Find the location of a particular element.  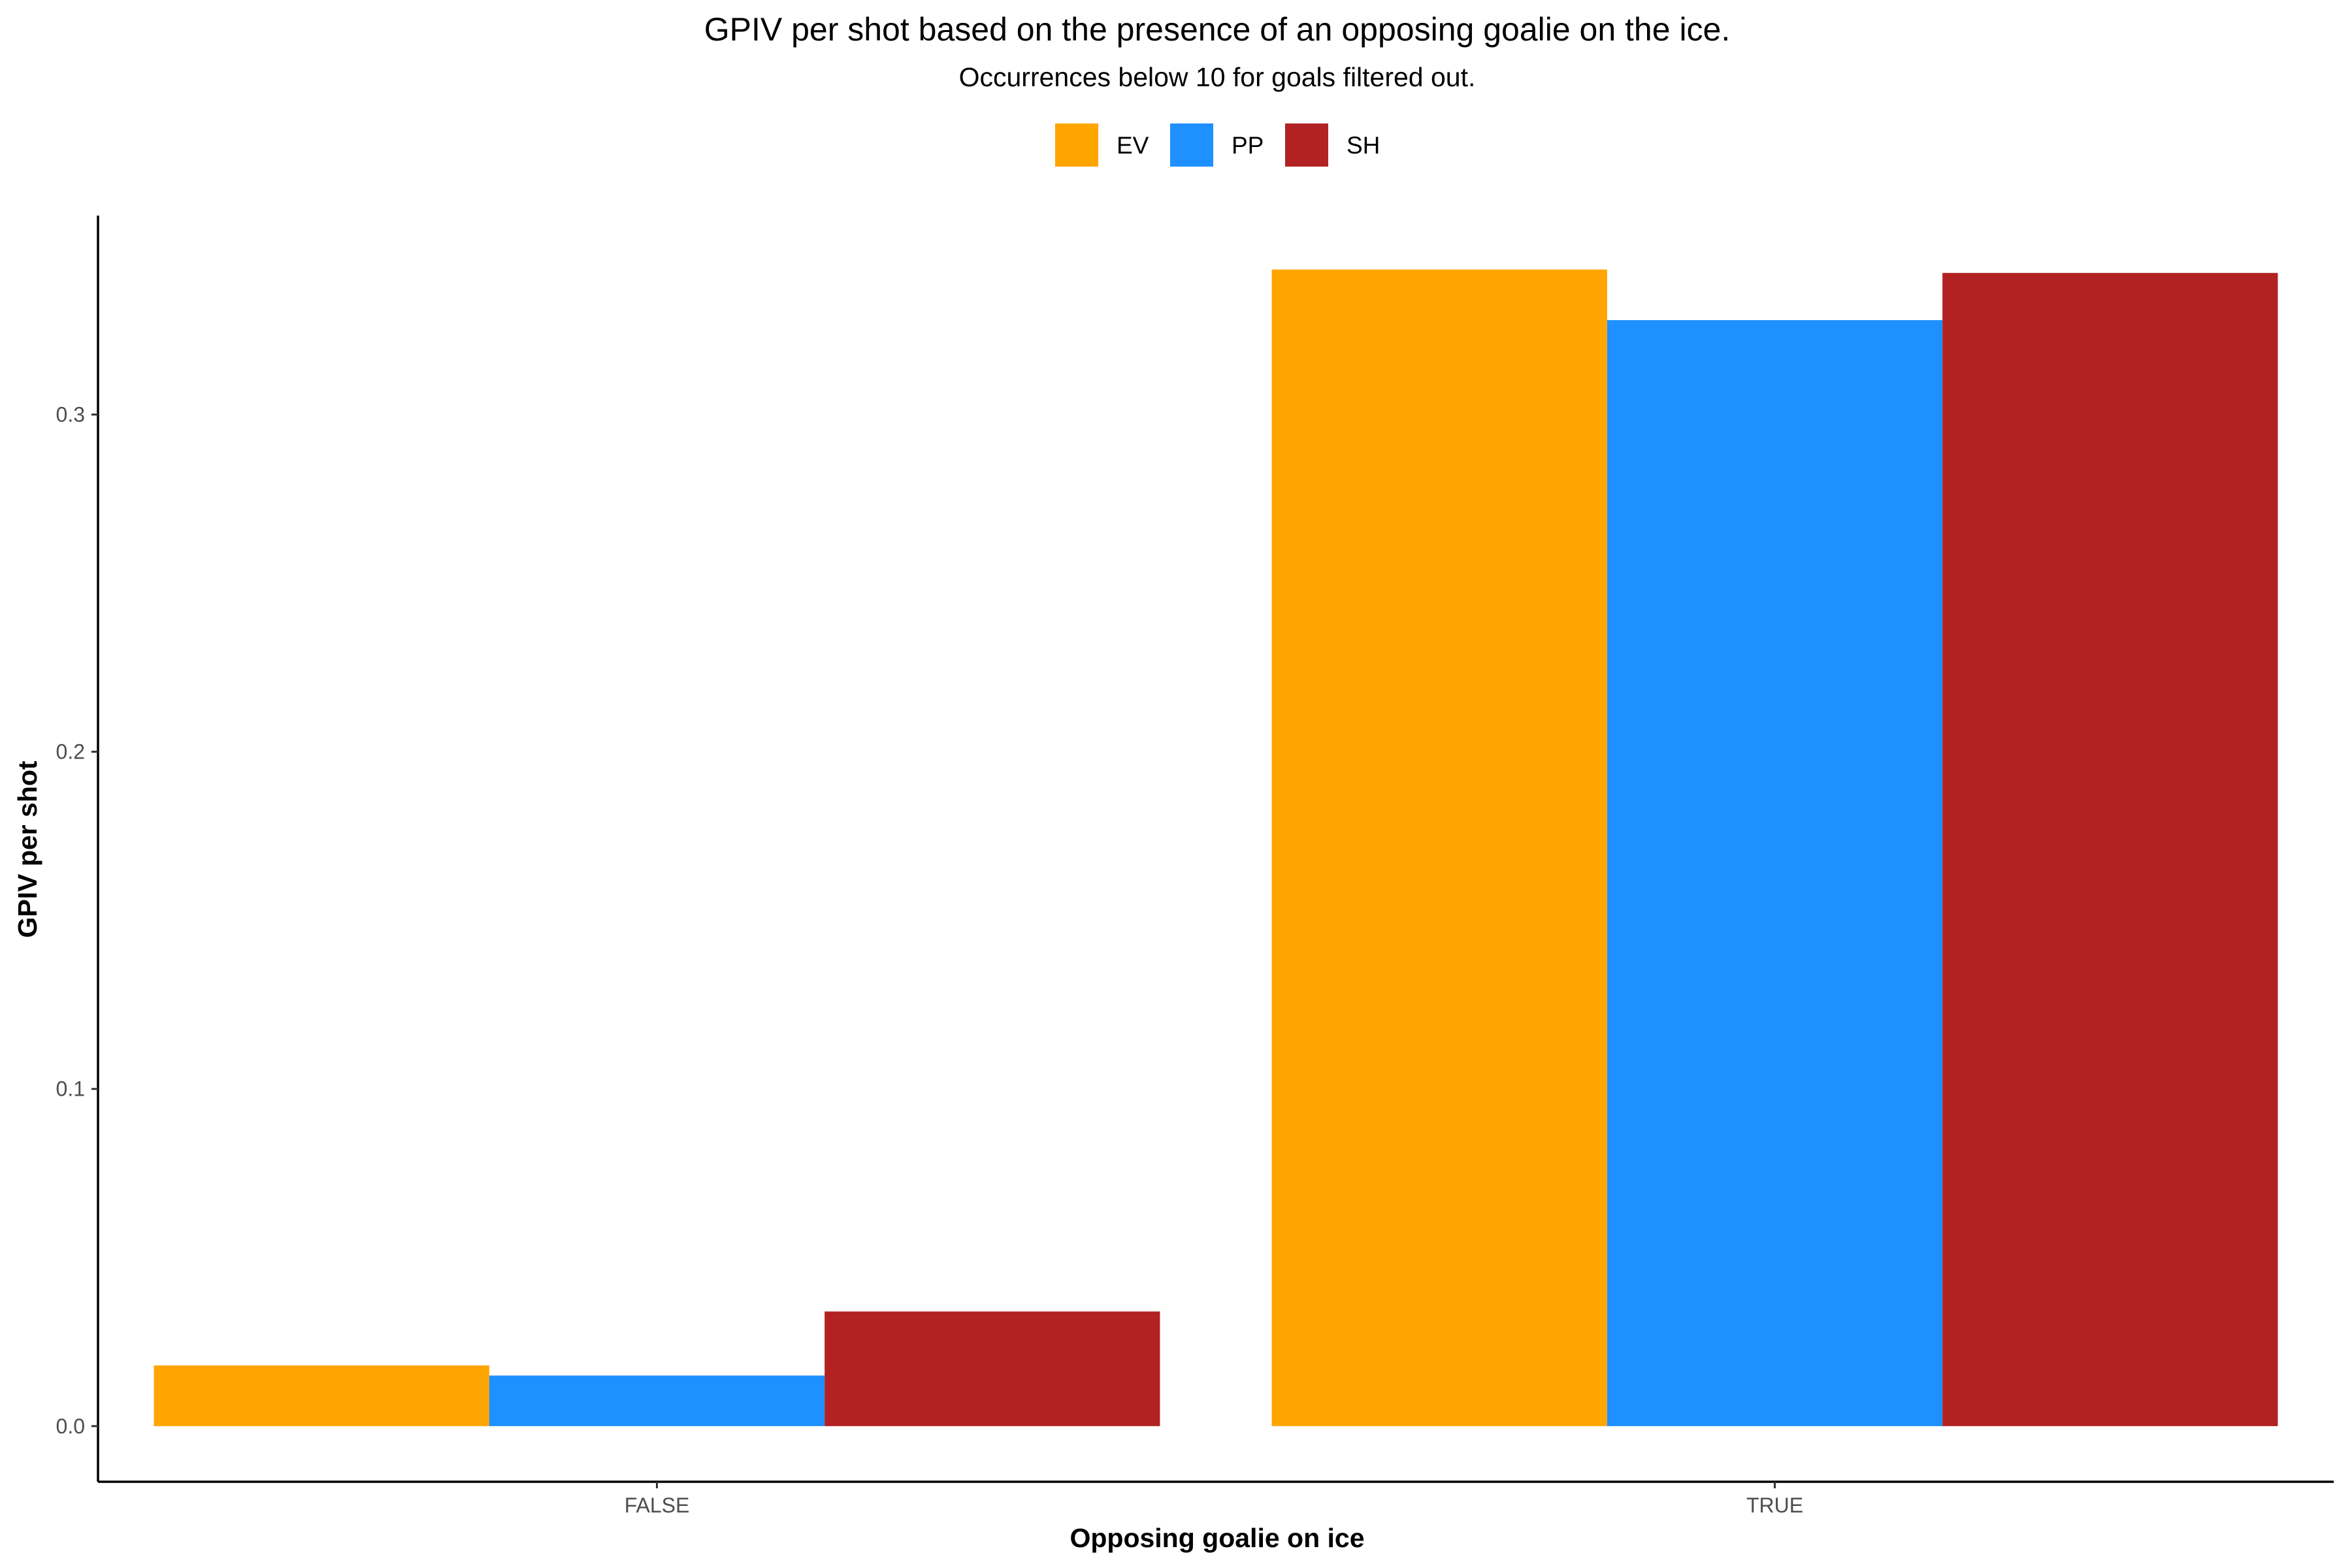

bar-true-ev is located at coordinates (1439, 847).